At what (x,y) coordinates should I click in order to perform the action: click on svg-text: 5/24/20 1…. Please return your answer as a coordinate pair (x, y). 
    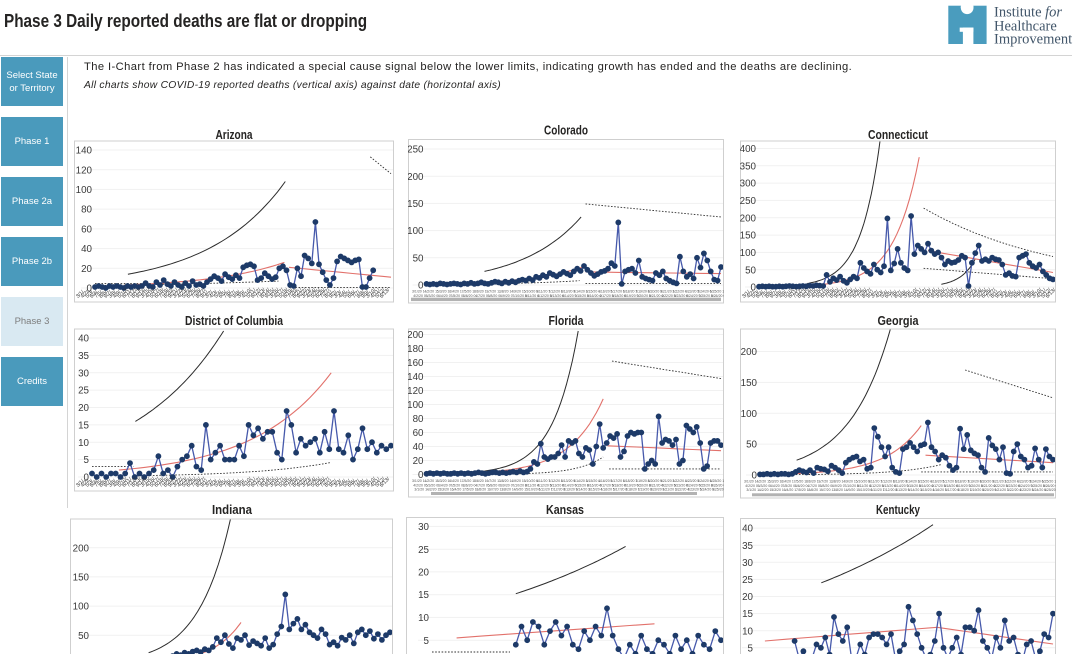
    Looking at the image, I should click on (709, 490).